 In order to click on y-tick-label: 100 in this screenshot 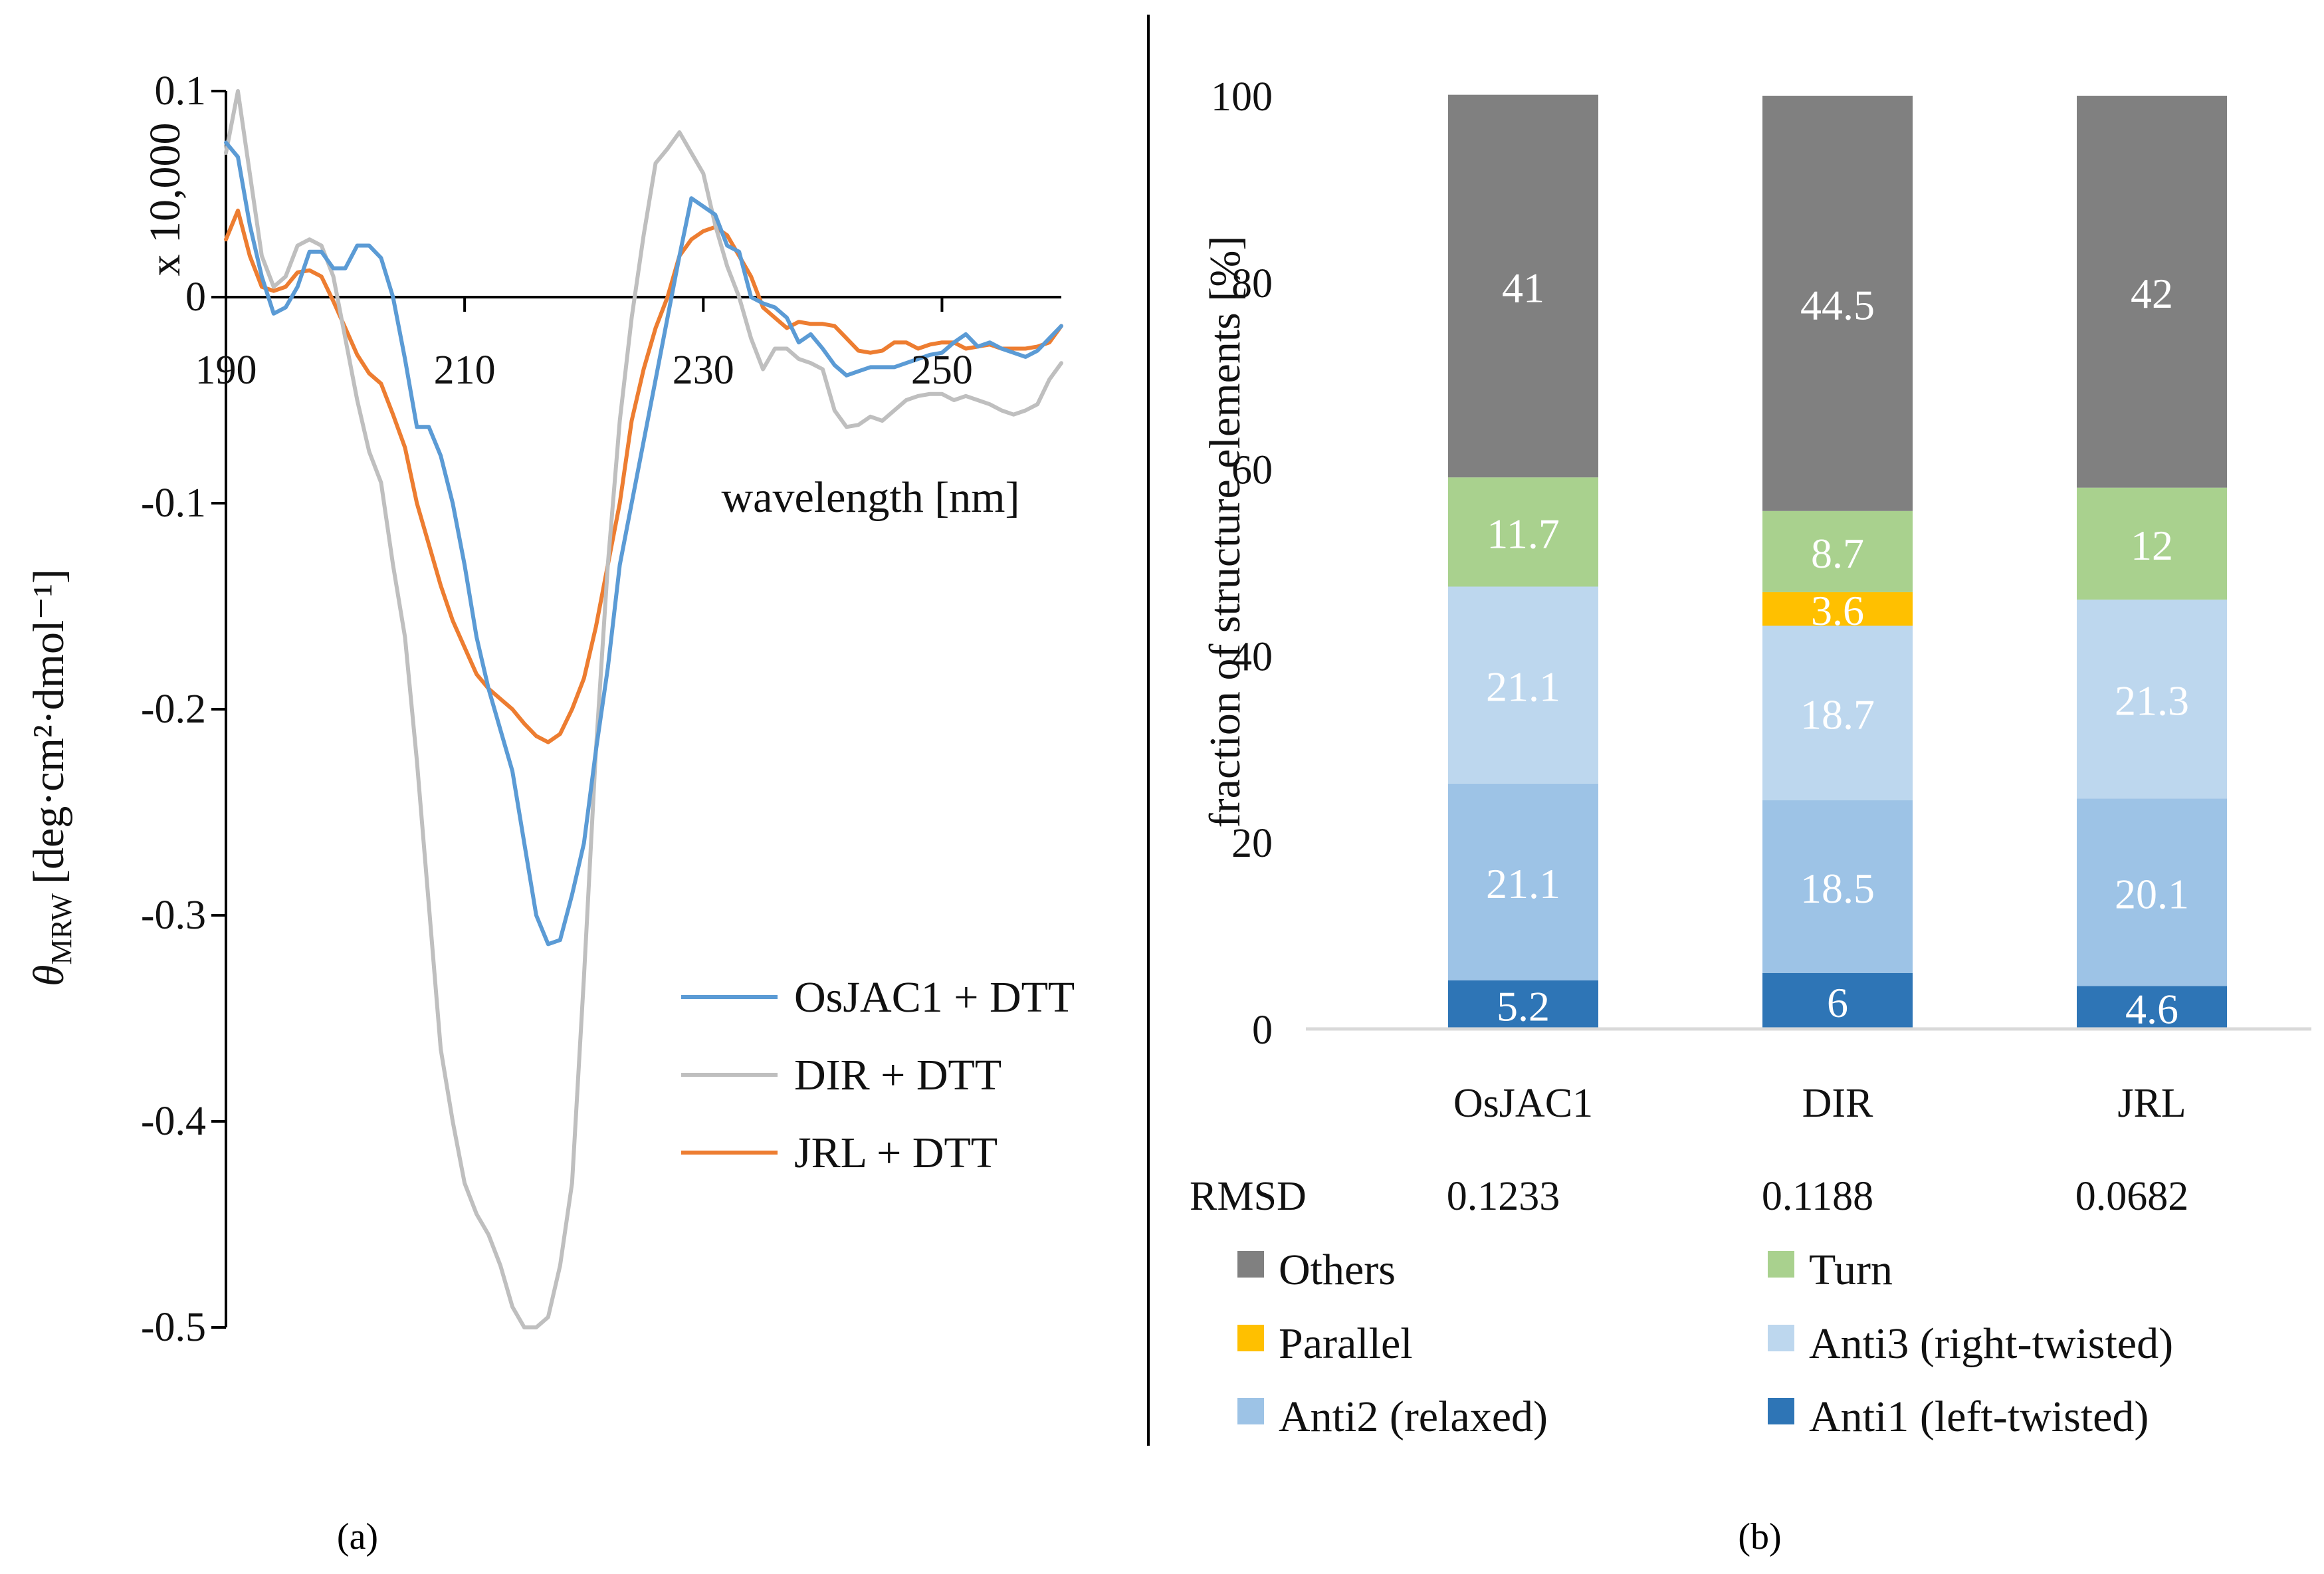, I will do `click(1242, 97)`.